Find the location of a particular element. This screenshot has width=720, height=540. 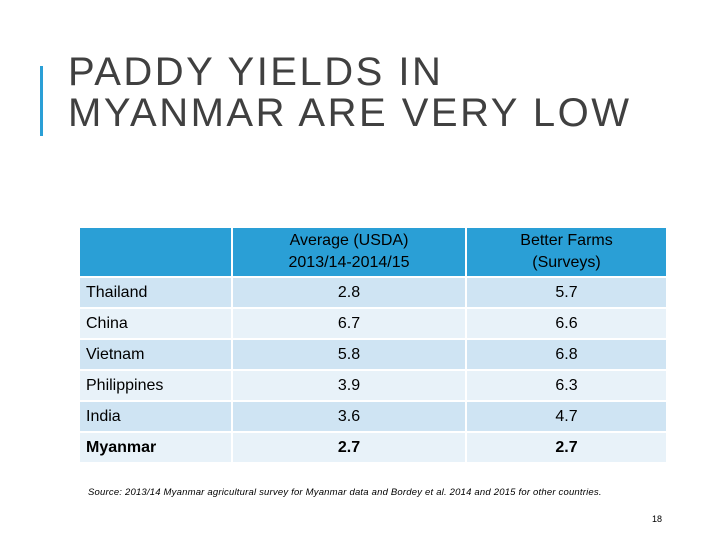

country-cell: China is located at coordinates (156, 324).